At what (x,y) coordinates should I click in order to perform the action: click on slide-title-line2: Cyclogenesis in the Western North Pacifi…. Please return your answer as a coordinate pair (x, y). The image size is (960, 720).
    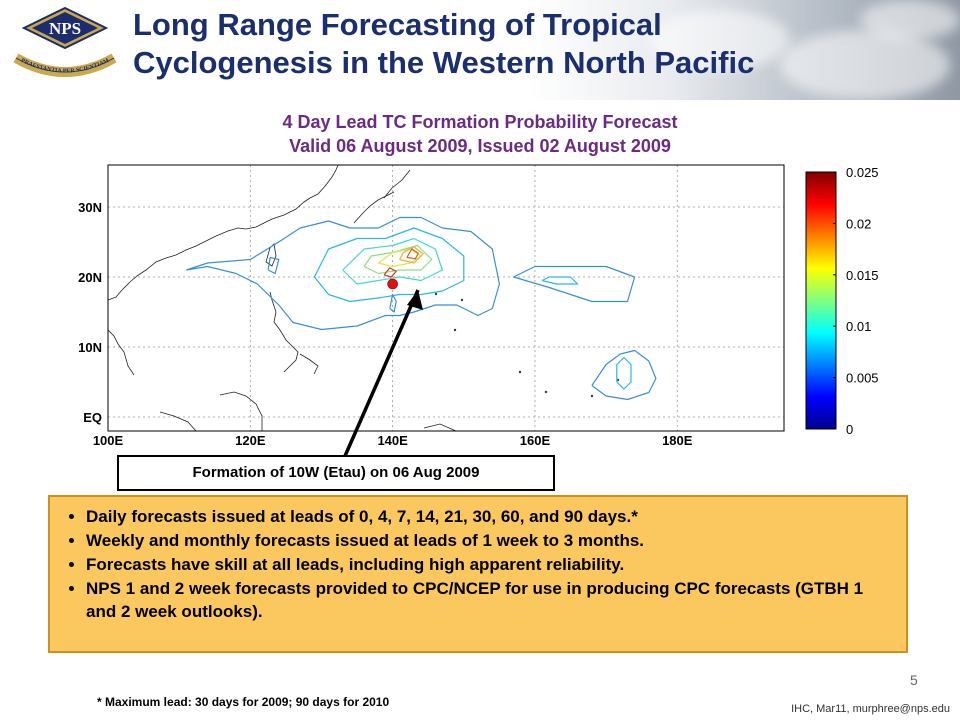
    Looking at the image, I should click on (444, 62).